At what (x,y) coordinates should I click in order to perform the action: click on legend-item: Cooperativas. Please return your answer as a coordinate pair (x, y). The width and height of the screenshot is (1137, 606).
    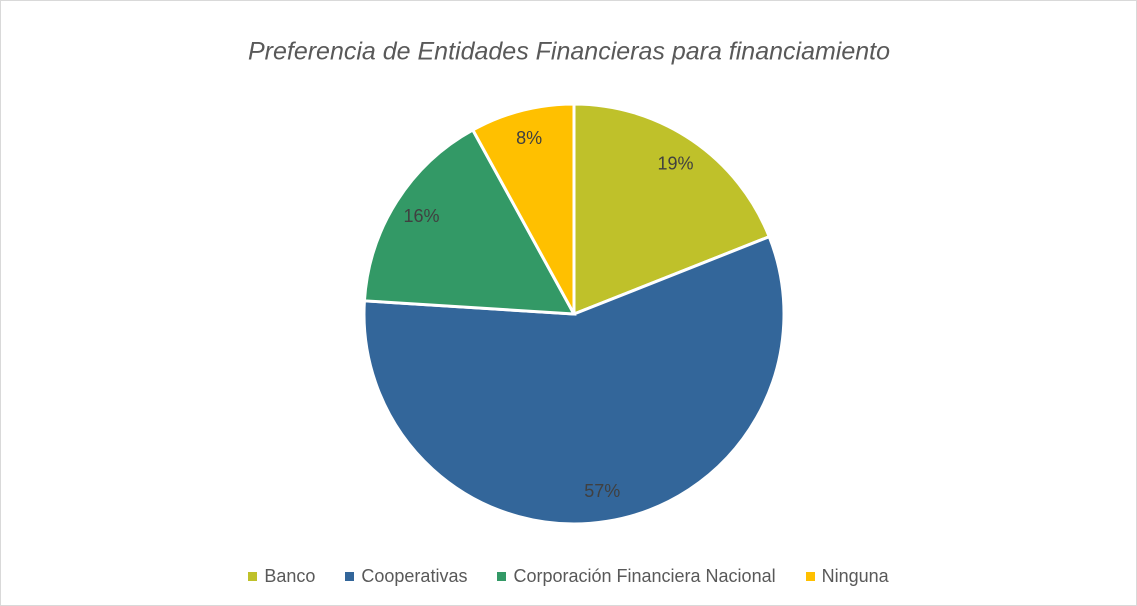
    Looking at the image, I should click on (406, 576).